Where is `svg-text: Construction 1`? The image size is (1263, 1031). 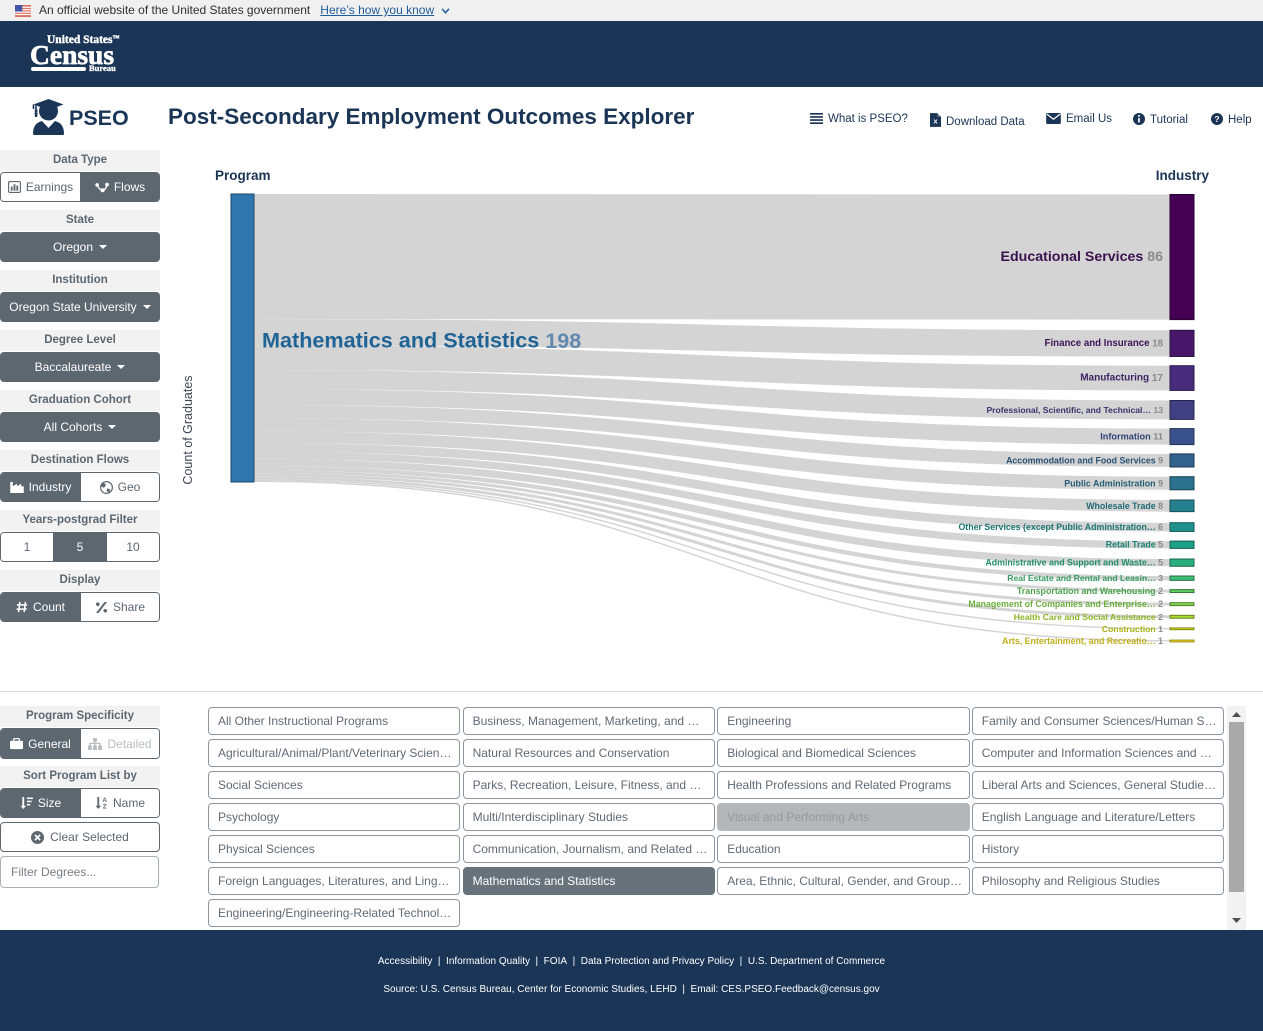 svg-text: Construction 1 is located at coordinates (1132, 629).